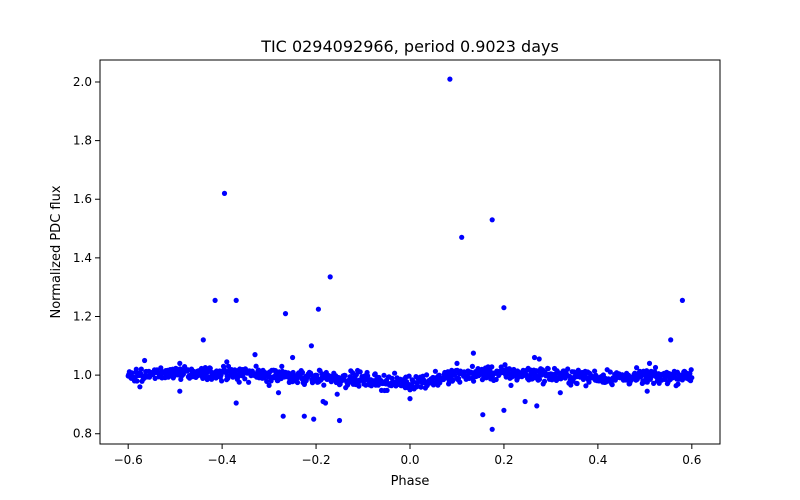 This screenshot has width=800, height=500. What do you see at coordinates (222, 460) in the screenshot?
I see `x-tick-label: −0.4` at bounding box center [222, 460].